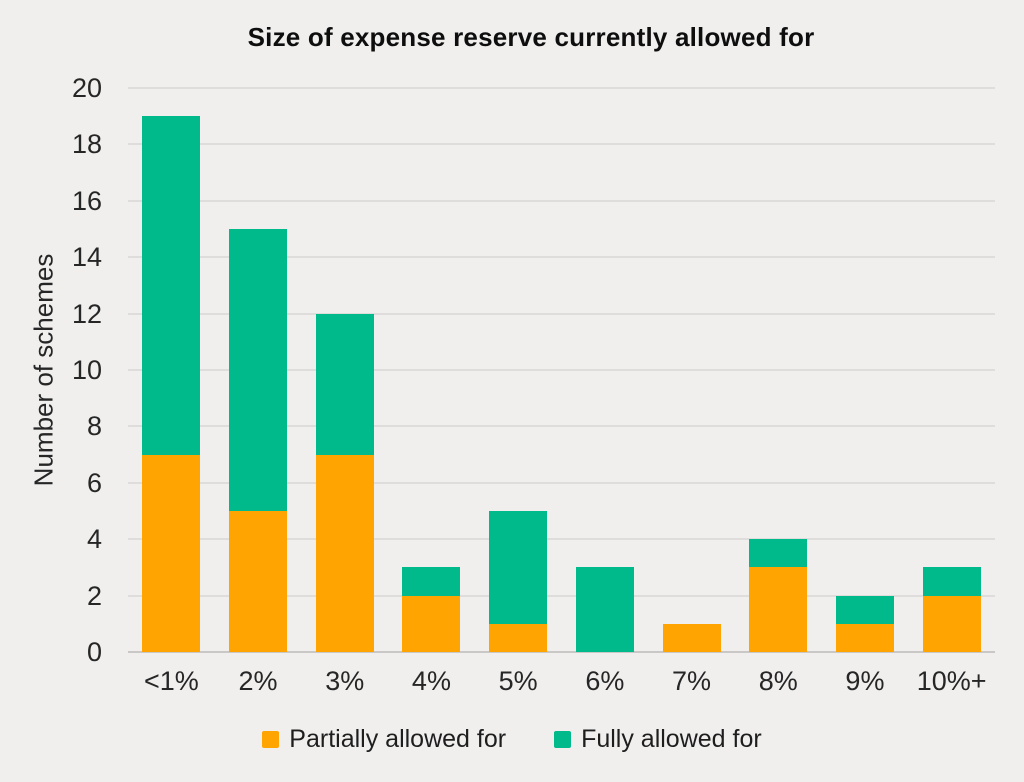  I want to click on bar-9%, so click(864, 623).